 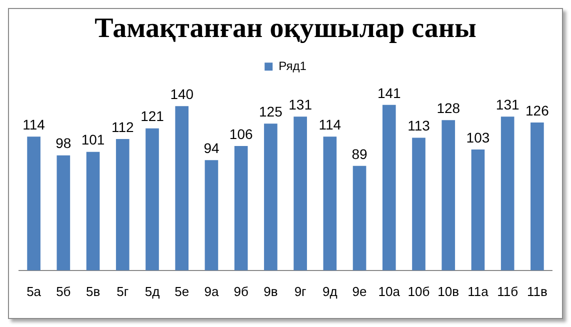 I want to click on x-tick-label: 9г, so click(x=300, y=291).